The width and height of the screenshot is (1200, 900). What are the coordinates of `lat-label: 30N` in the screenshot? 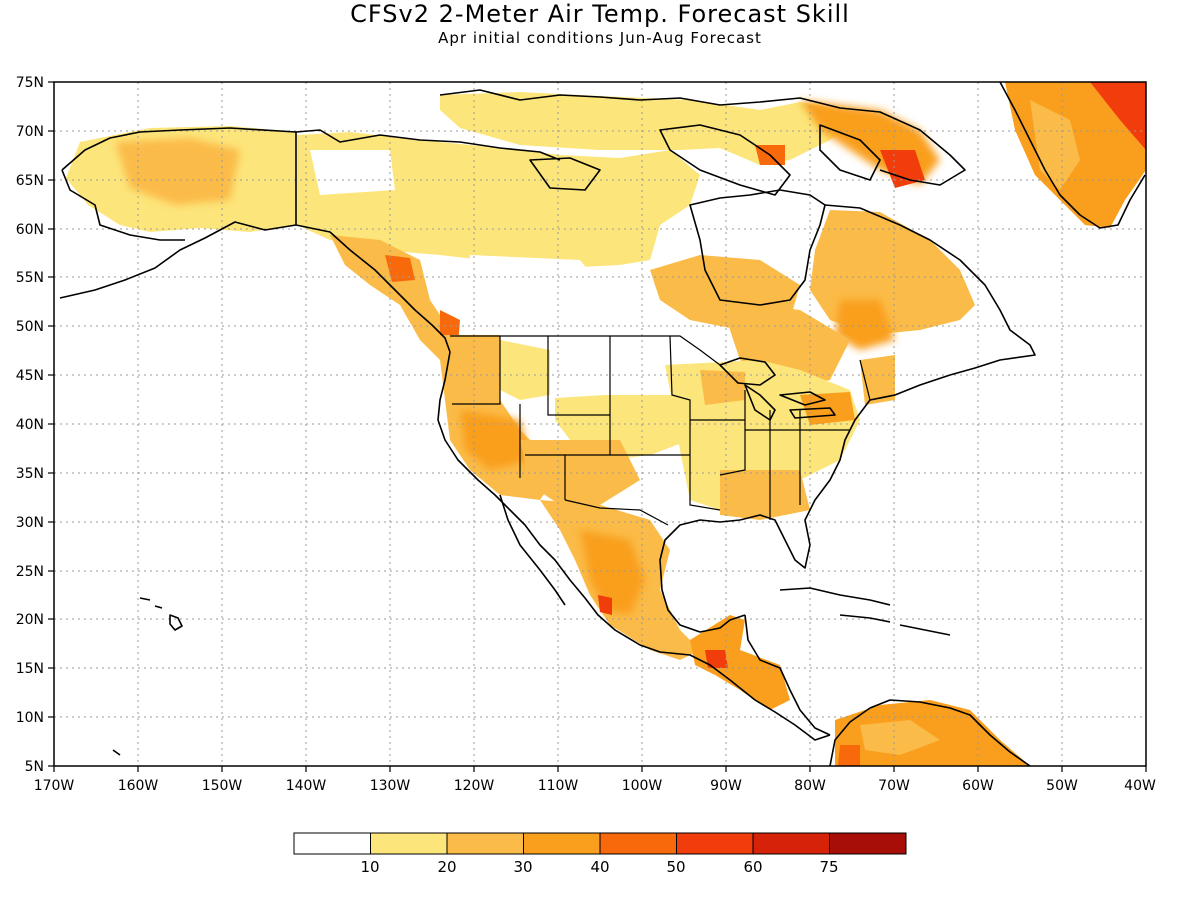 It's located at (30, 523).